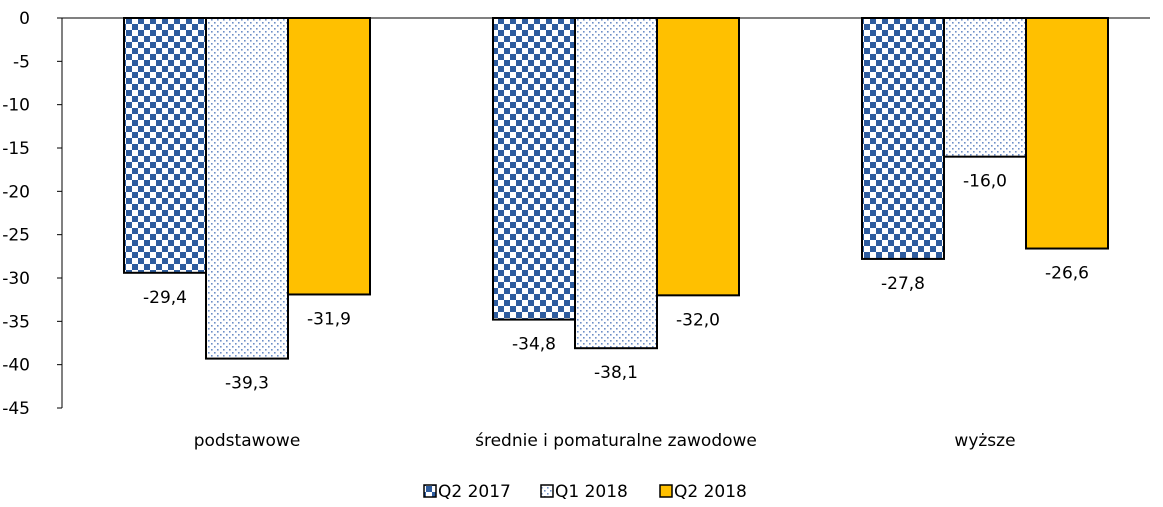  I want to click on y-tick-label: -25, so click(16, 236).